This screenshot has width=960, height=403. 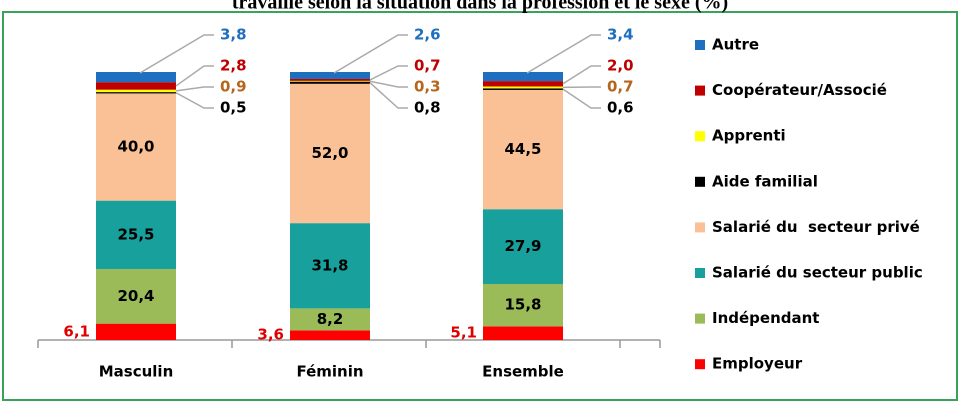 I want to click on data-label: 0,3, so click(x=427, y=87).